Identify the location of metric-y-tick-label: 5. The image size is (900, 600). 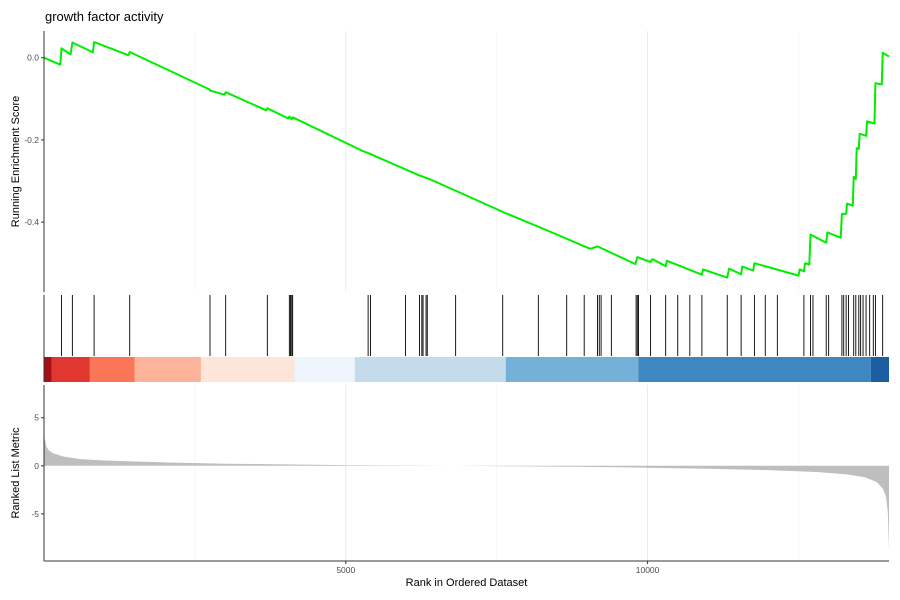
(36, 418).